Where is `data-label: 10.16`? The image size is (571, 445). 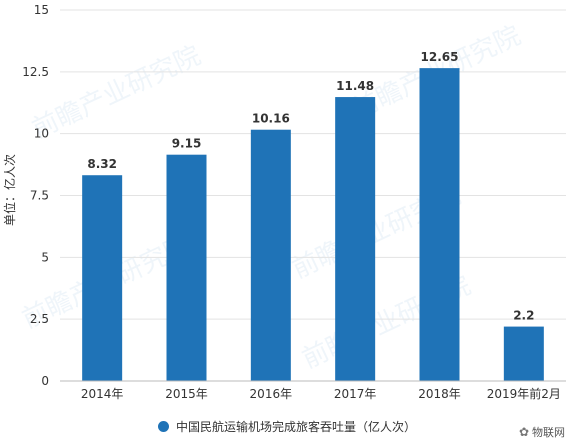 data-label: 10.16 is located at coordinates (271, 119).